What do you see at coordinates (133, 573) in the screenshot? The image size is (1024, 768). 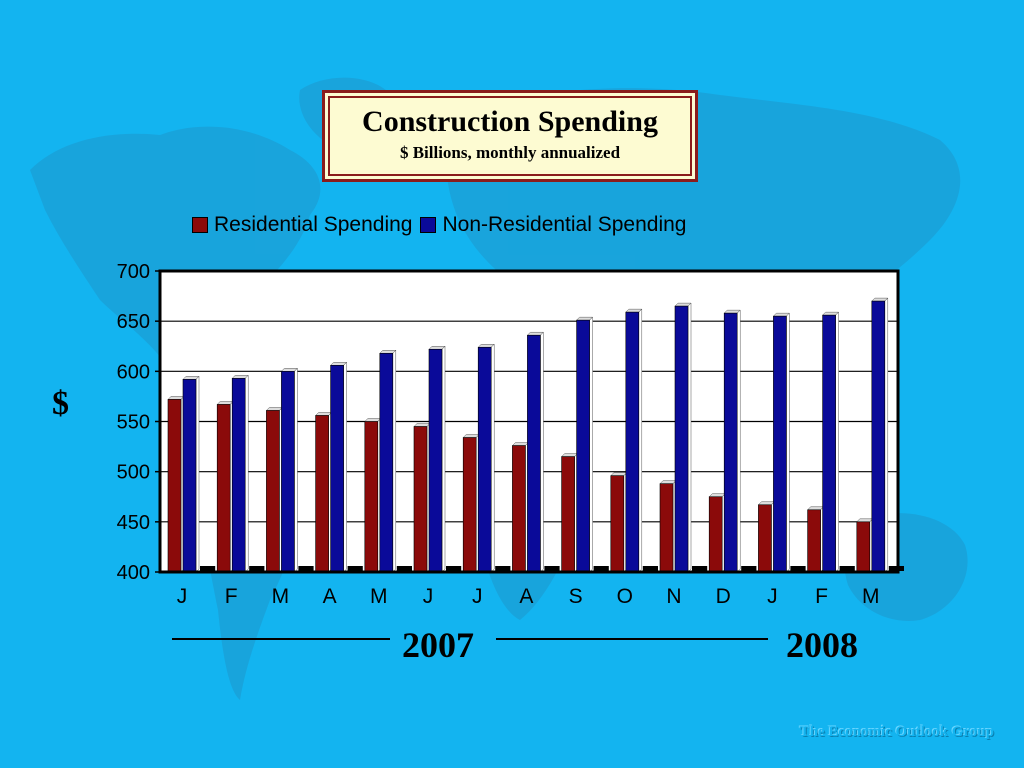 I see `y-tick-label: 400` at bounding box center [133, 573].